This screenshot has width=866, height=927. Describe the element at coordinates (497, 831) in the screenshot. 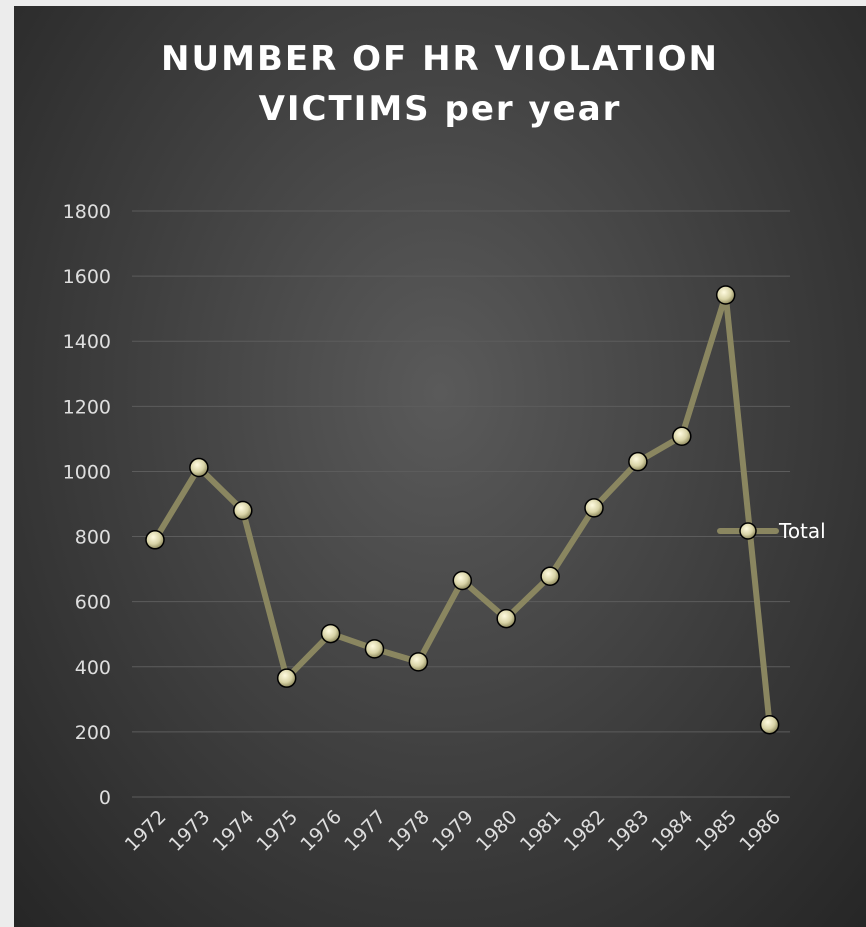

I see `x-tick-label: 1980` at that location.